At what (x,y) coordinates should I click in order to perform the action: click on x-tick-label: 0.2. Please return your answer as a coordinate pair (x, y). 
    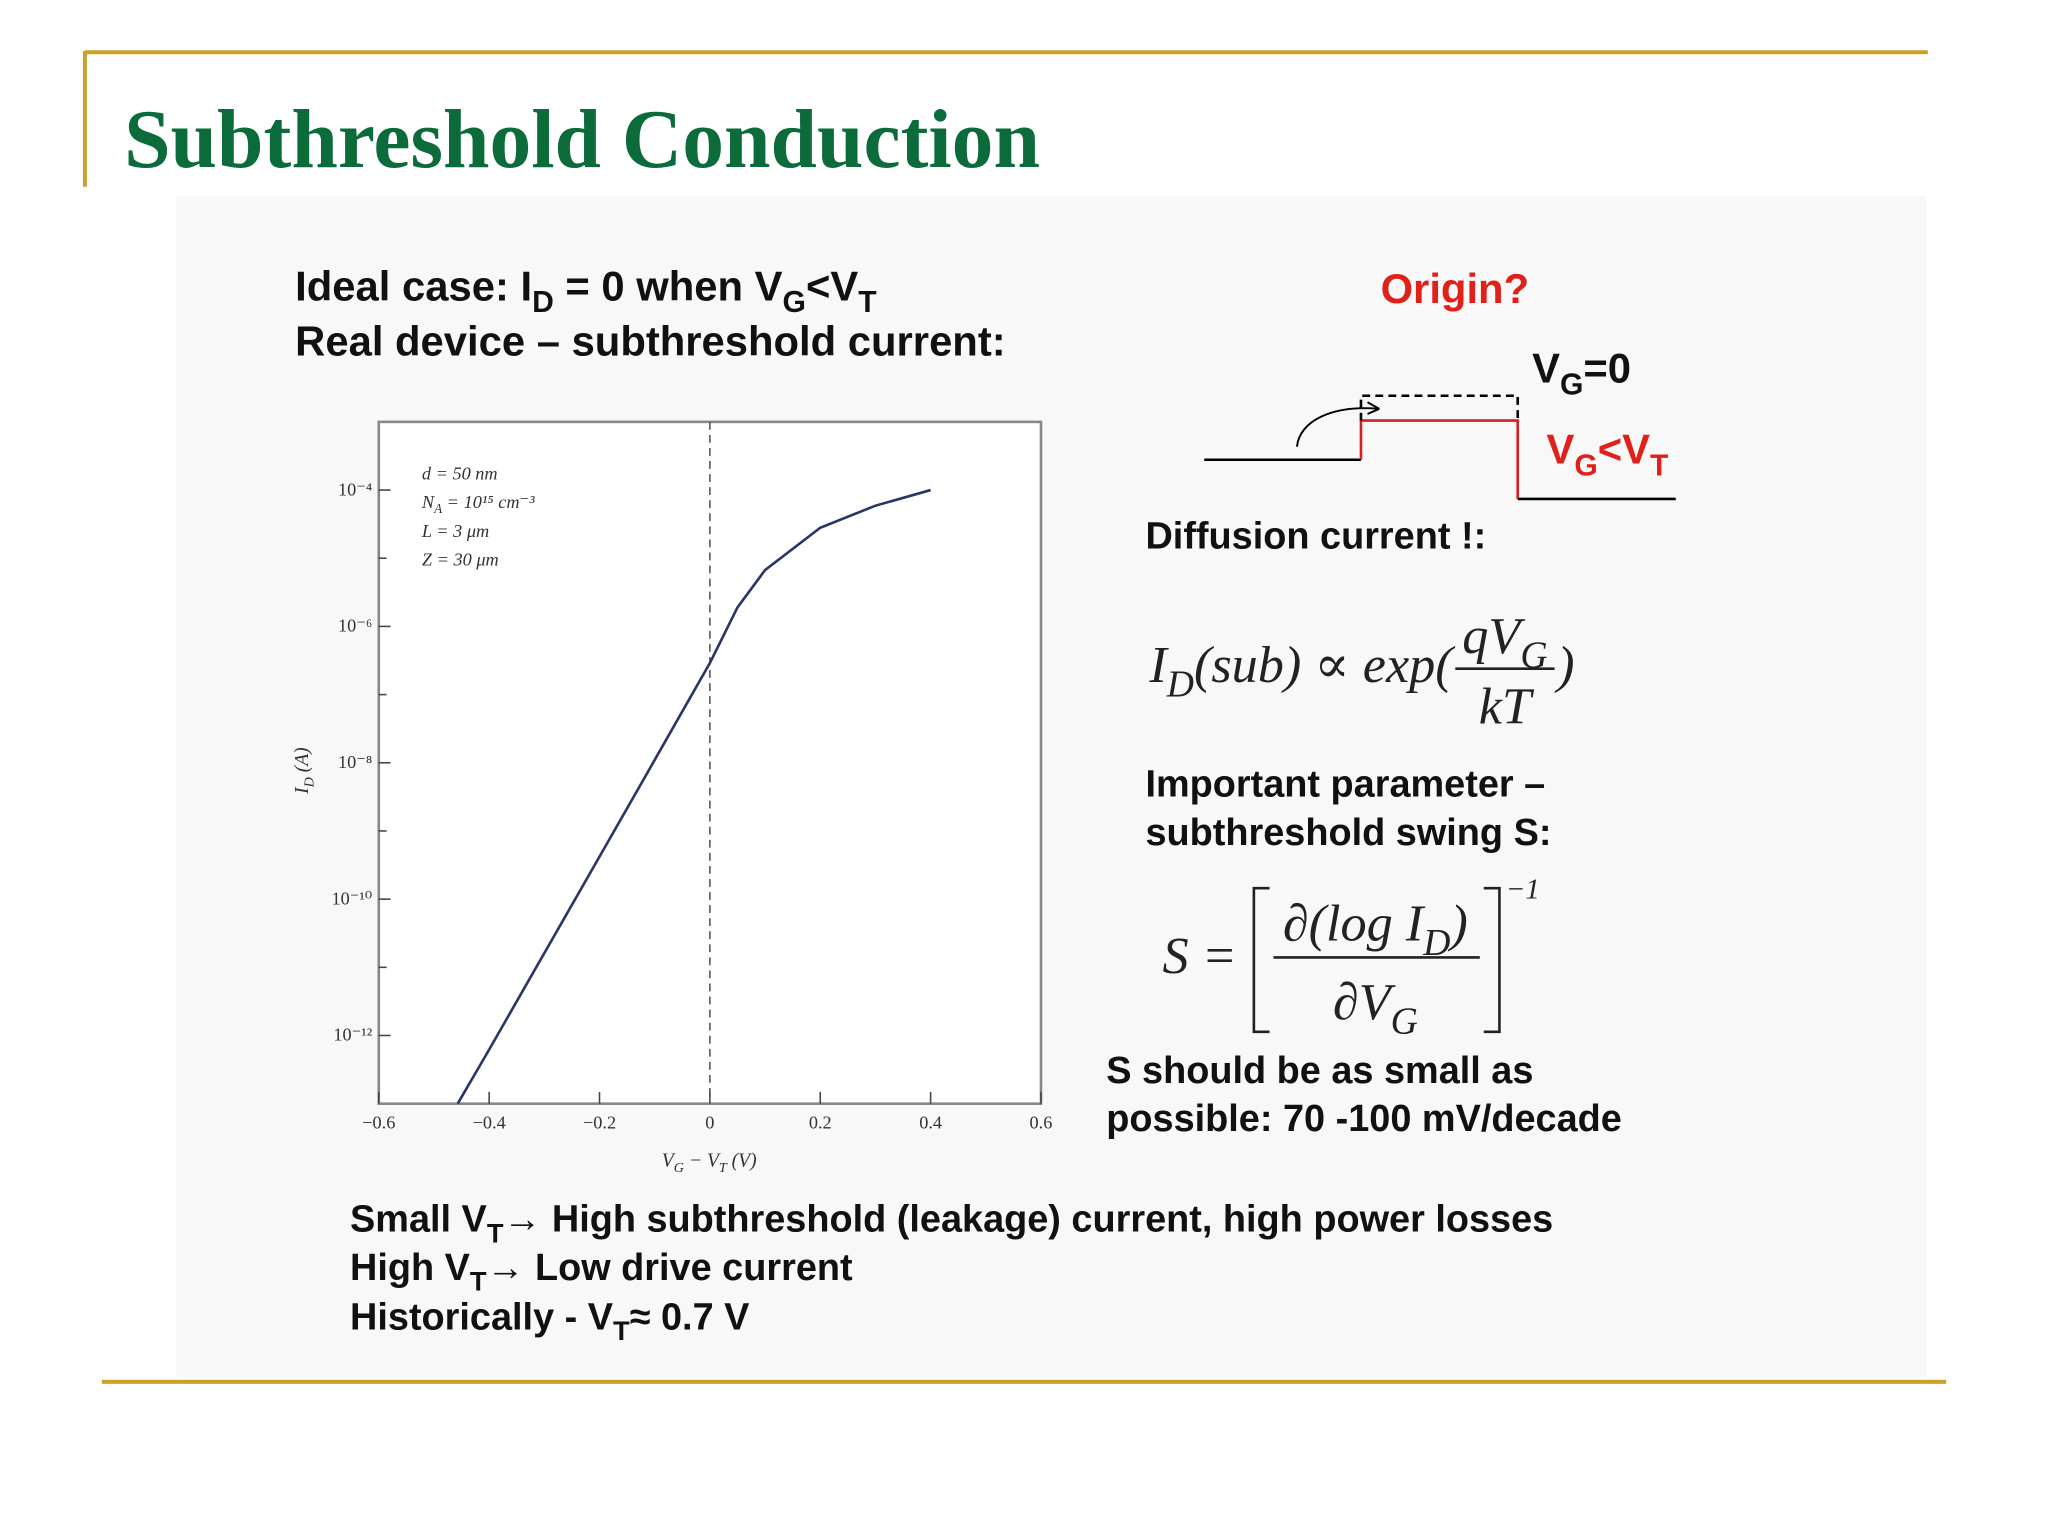
    Looking at the image, I should click on (820, 1122).